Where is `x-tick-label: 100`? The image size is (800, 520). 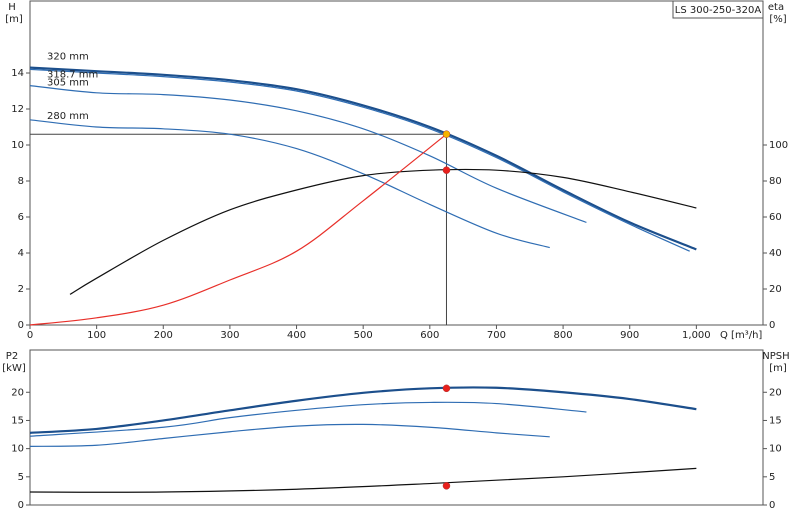 x-tick-label: 100 is located at coordinates (96, 335).